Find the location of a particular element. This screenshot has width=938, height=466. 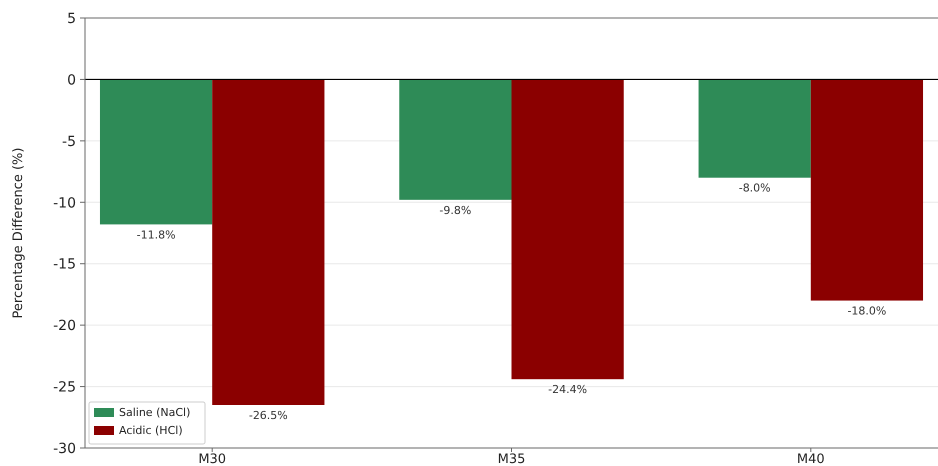

data-label: -11.8% is located at coordinates (156, 235).